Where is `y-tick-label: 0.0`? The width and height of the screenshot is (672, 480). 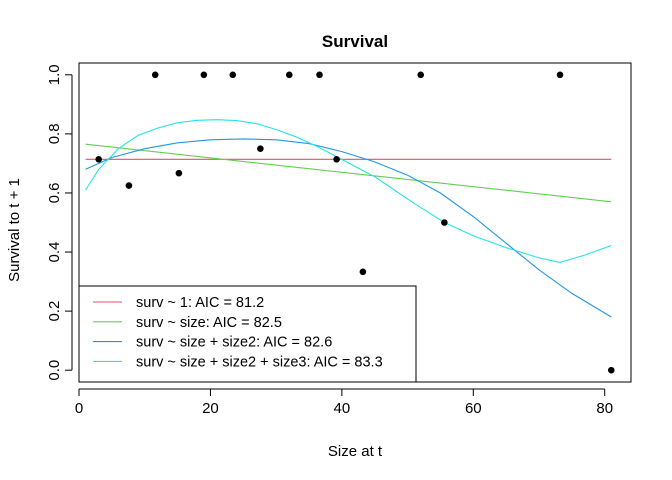 y-tick-label: 0.0 is located at coordinates (54, 370).